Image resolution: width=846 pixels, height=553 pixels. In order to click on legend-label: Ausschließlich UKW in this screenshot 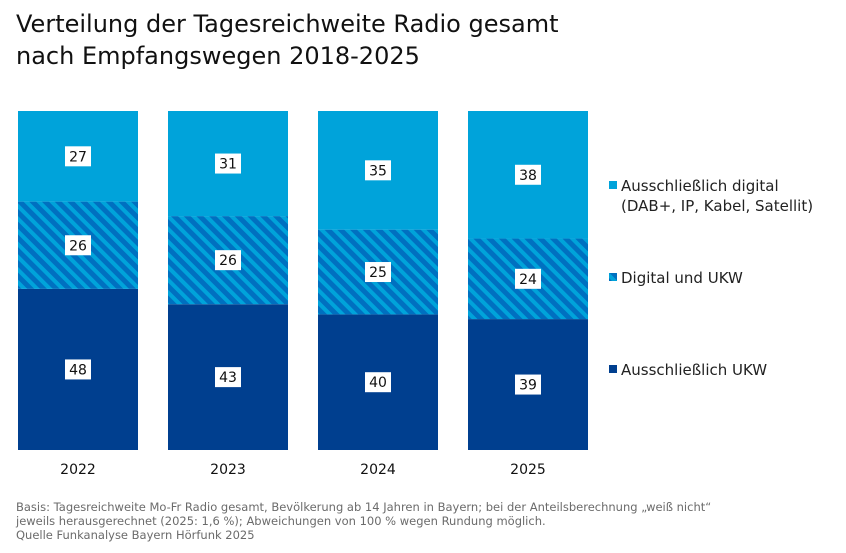, I will do `click(694, 370)`.